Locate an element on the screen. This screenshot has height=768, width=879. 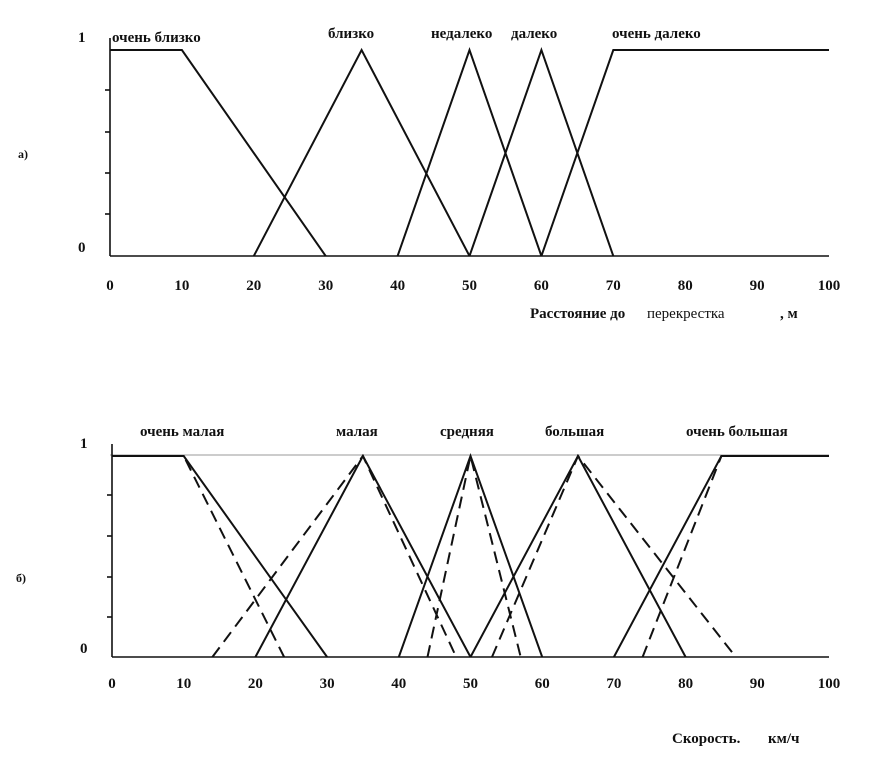
speed-x-tick-label: 50 is located at coordinates (470, 684).